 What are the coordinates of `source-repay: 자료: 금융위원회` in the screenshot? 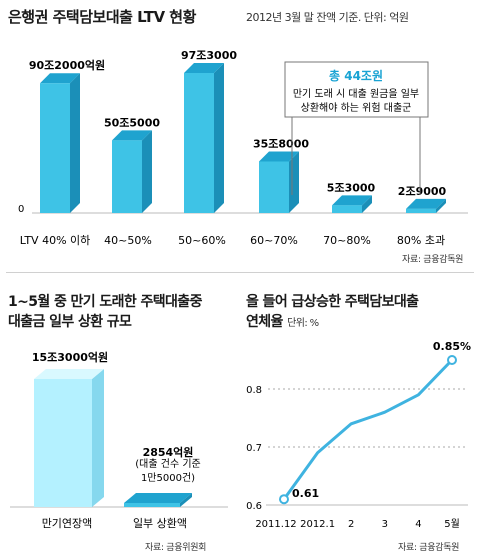 It's located at (176, 548).